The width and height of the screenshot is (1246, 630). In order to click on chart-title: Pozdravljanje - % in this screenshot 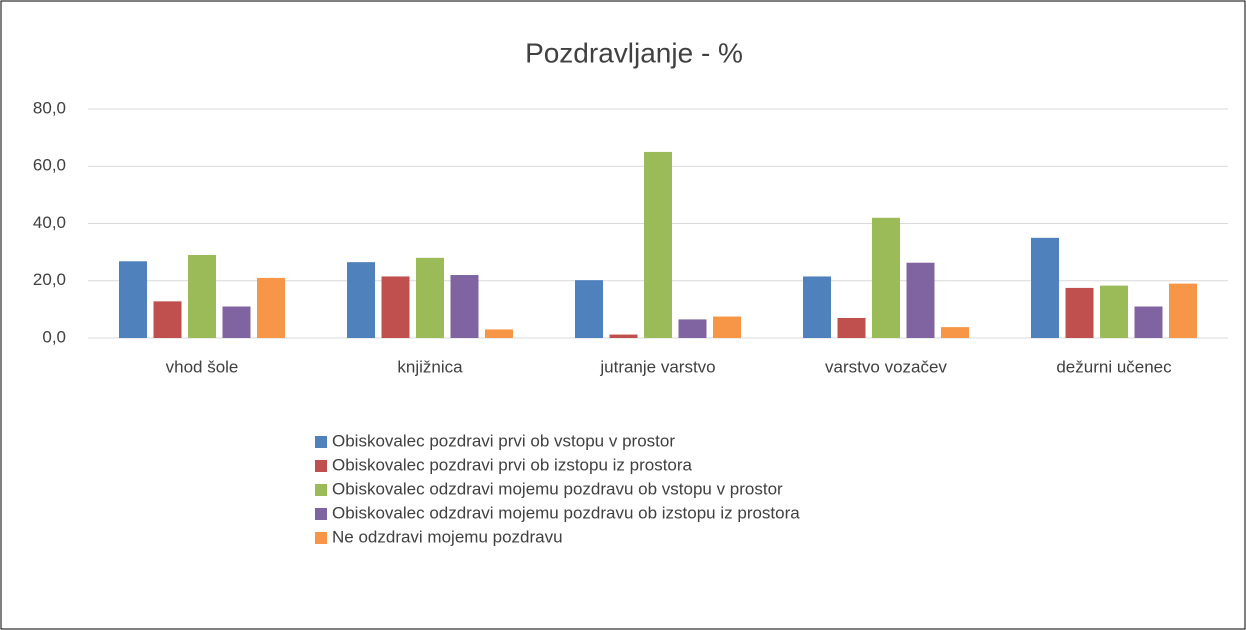, I will do `click(634, 52)`.